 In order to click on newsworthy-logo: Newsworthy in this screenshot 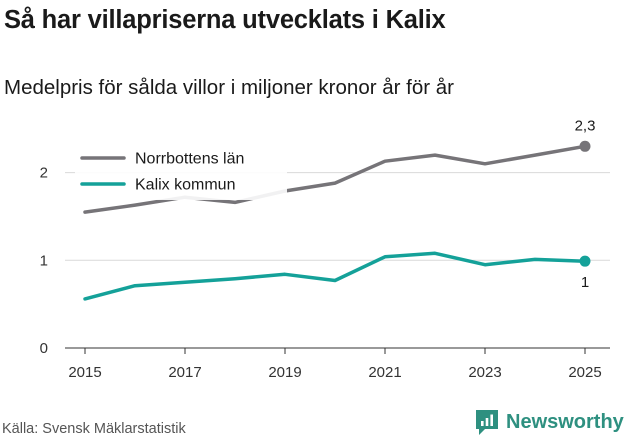, I will do `click(549, 422)`.